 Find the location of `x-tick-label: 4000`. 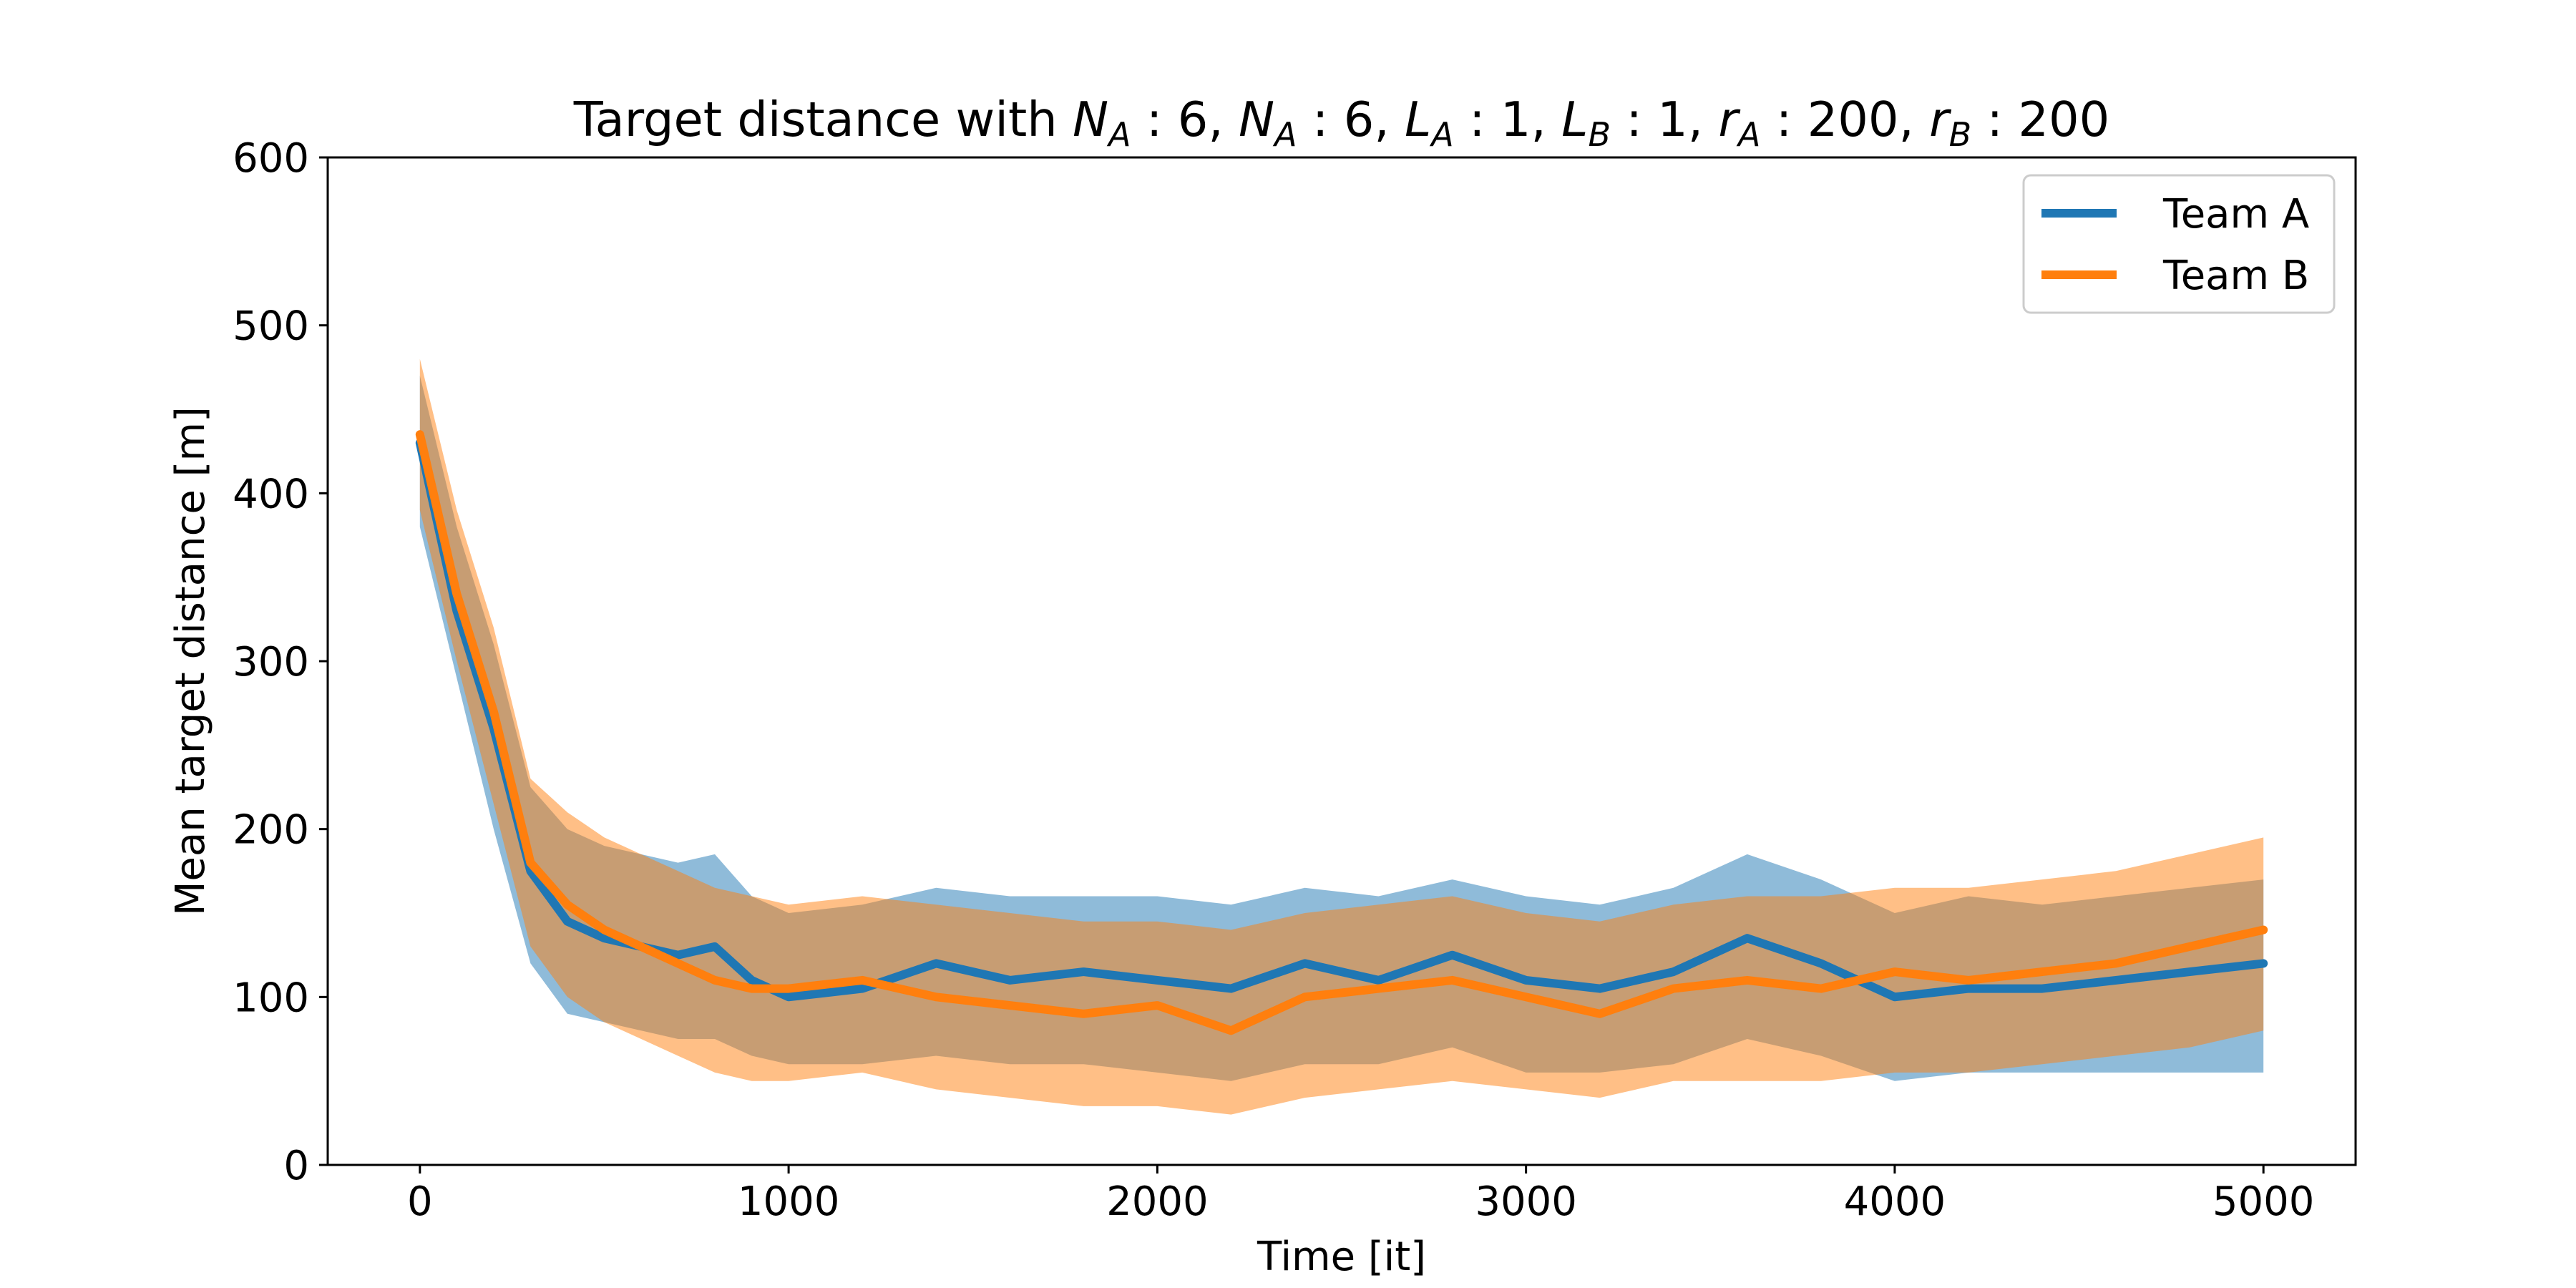

x-tick-label: 4000 is located at coordinates (1895, 1202).